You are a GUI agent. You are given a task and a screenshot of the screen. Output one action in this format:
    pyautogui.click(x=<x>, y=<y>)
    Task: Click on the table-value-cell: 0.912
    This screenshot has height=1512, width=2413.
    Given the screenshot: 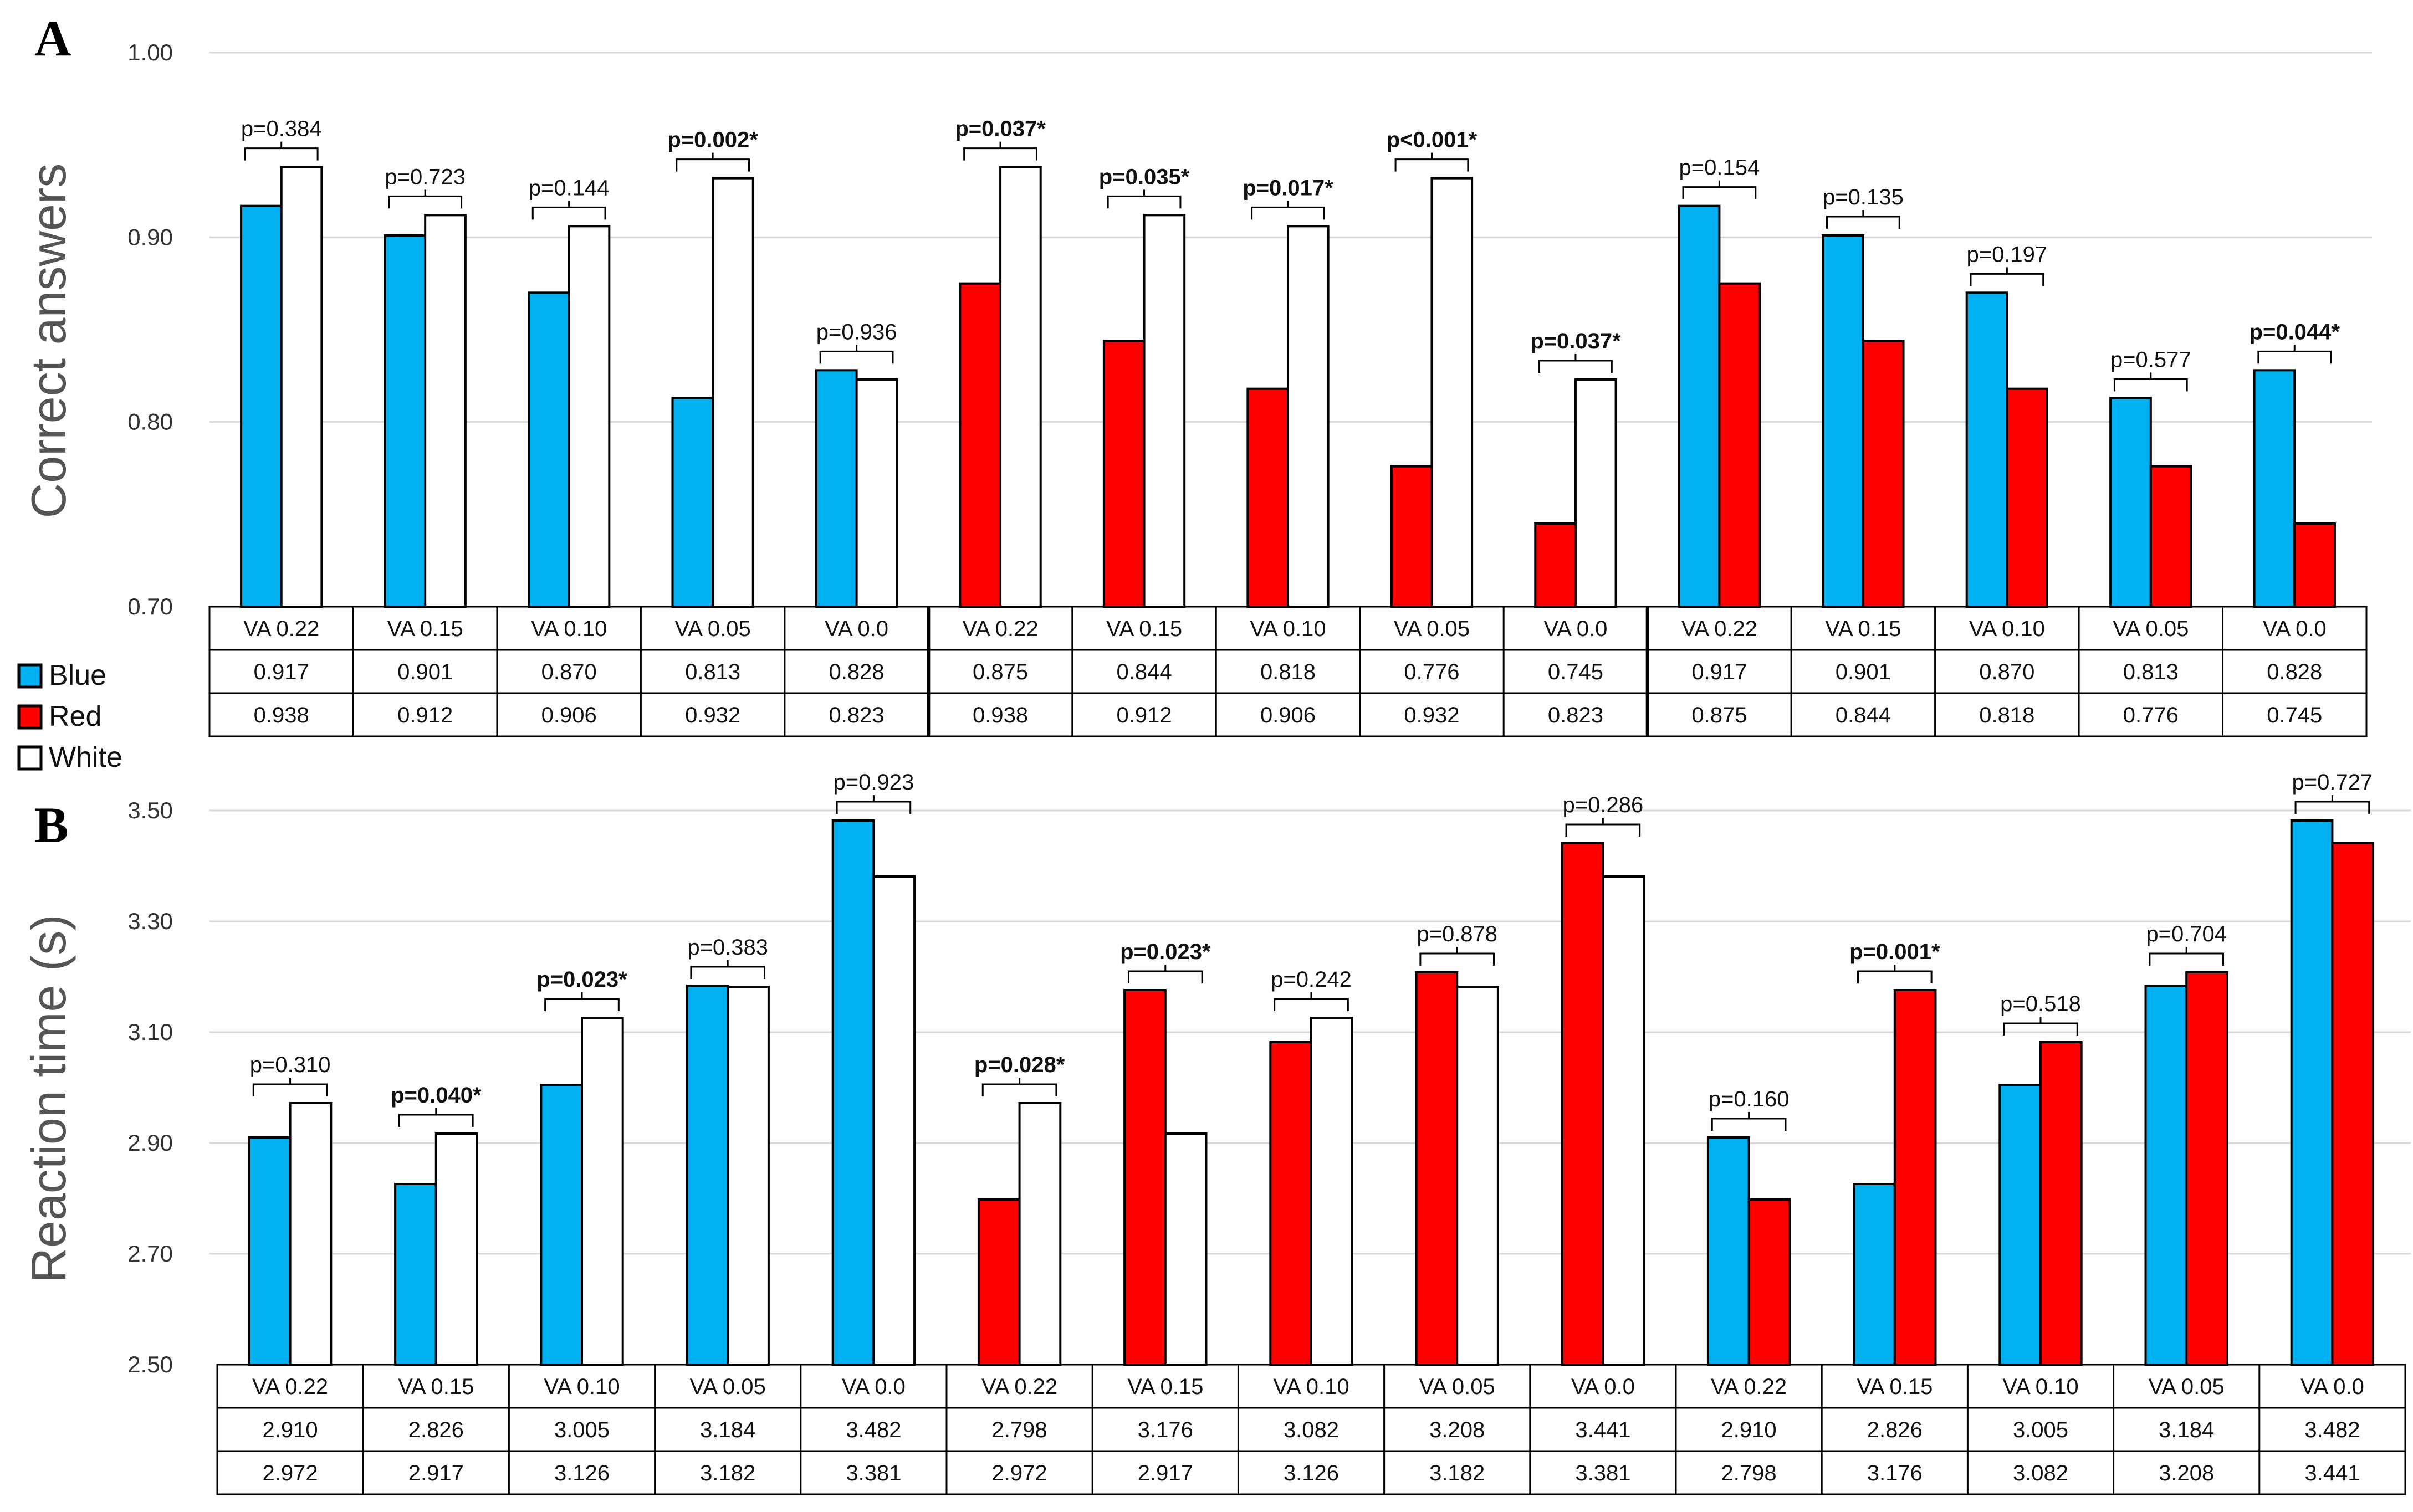 What is the action you would take?
    pyautogui.click(x=425, y=715)
    